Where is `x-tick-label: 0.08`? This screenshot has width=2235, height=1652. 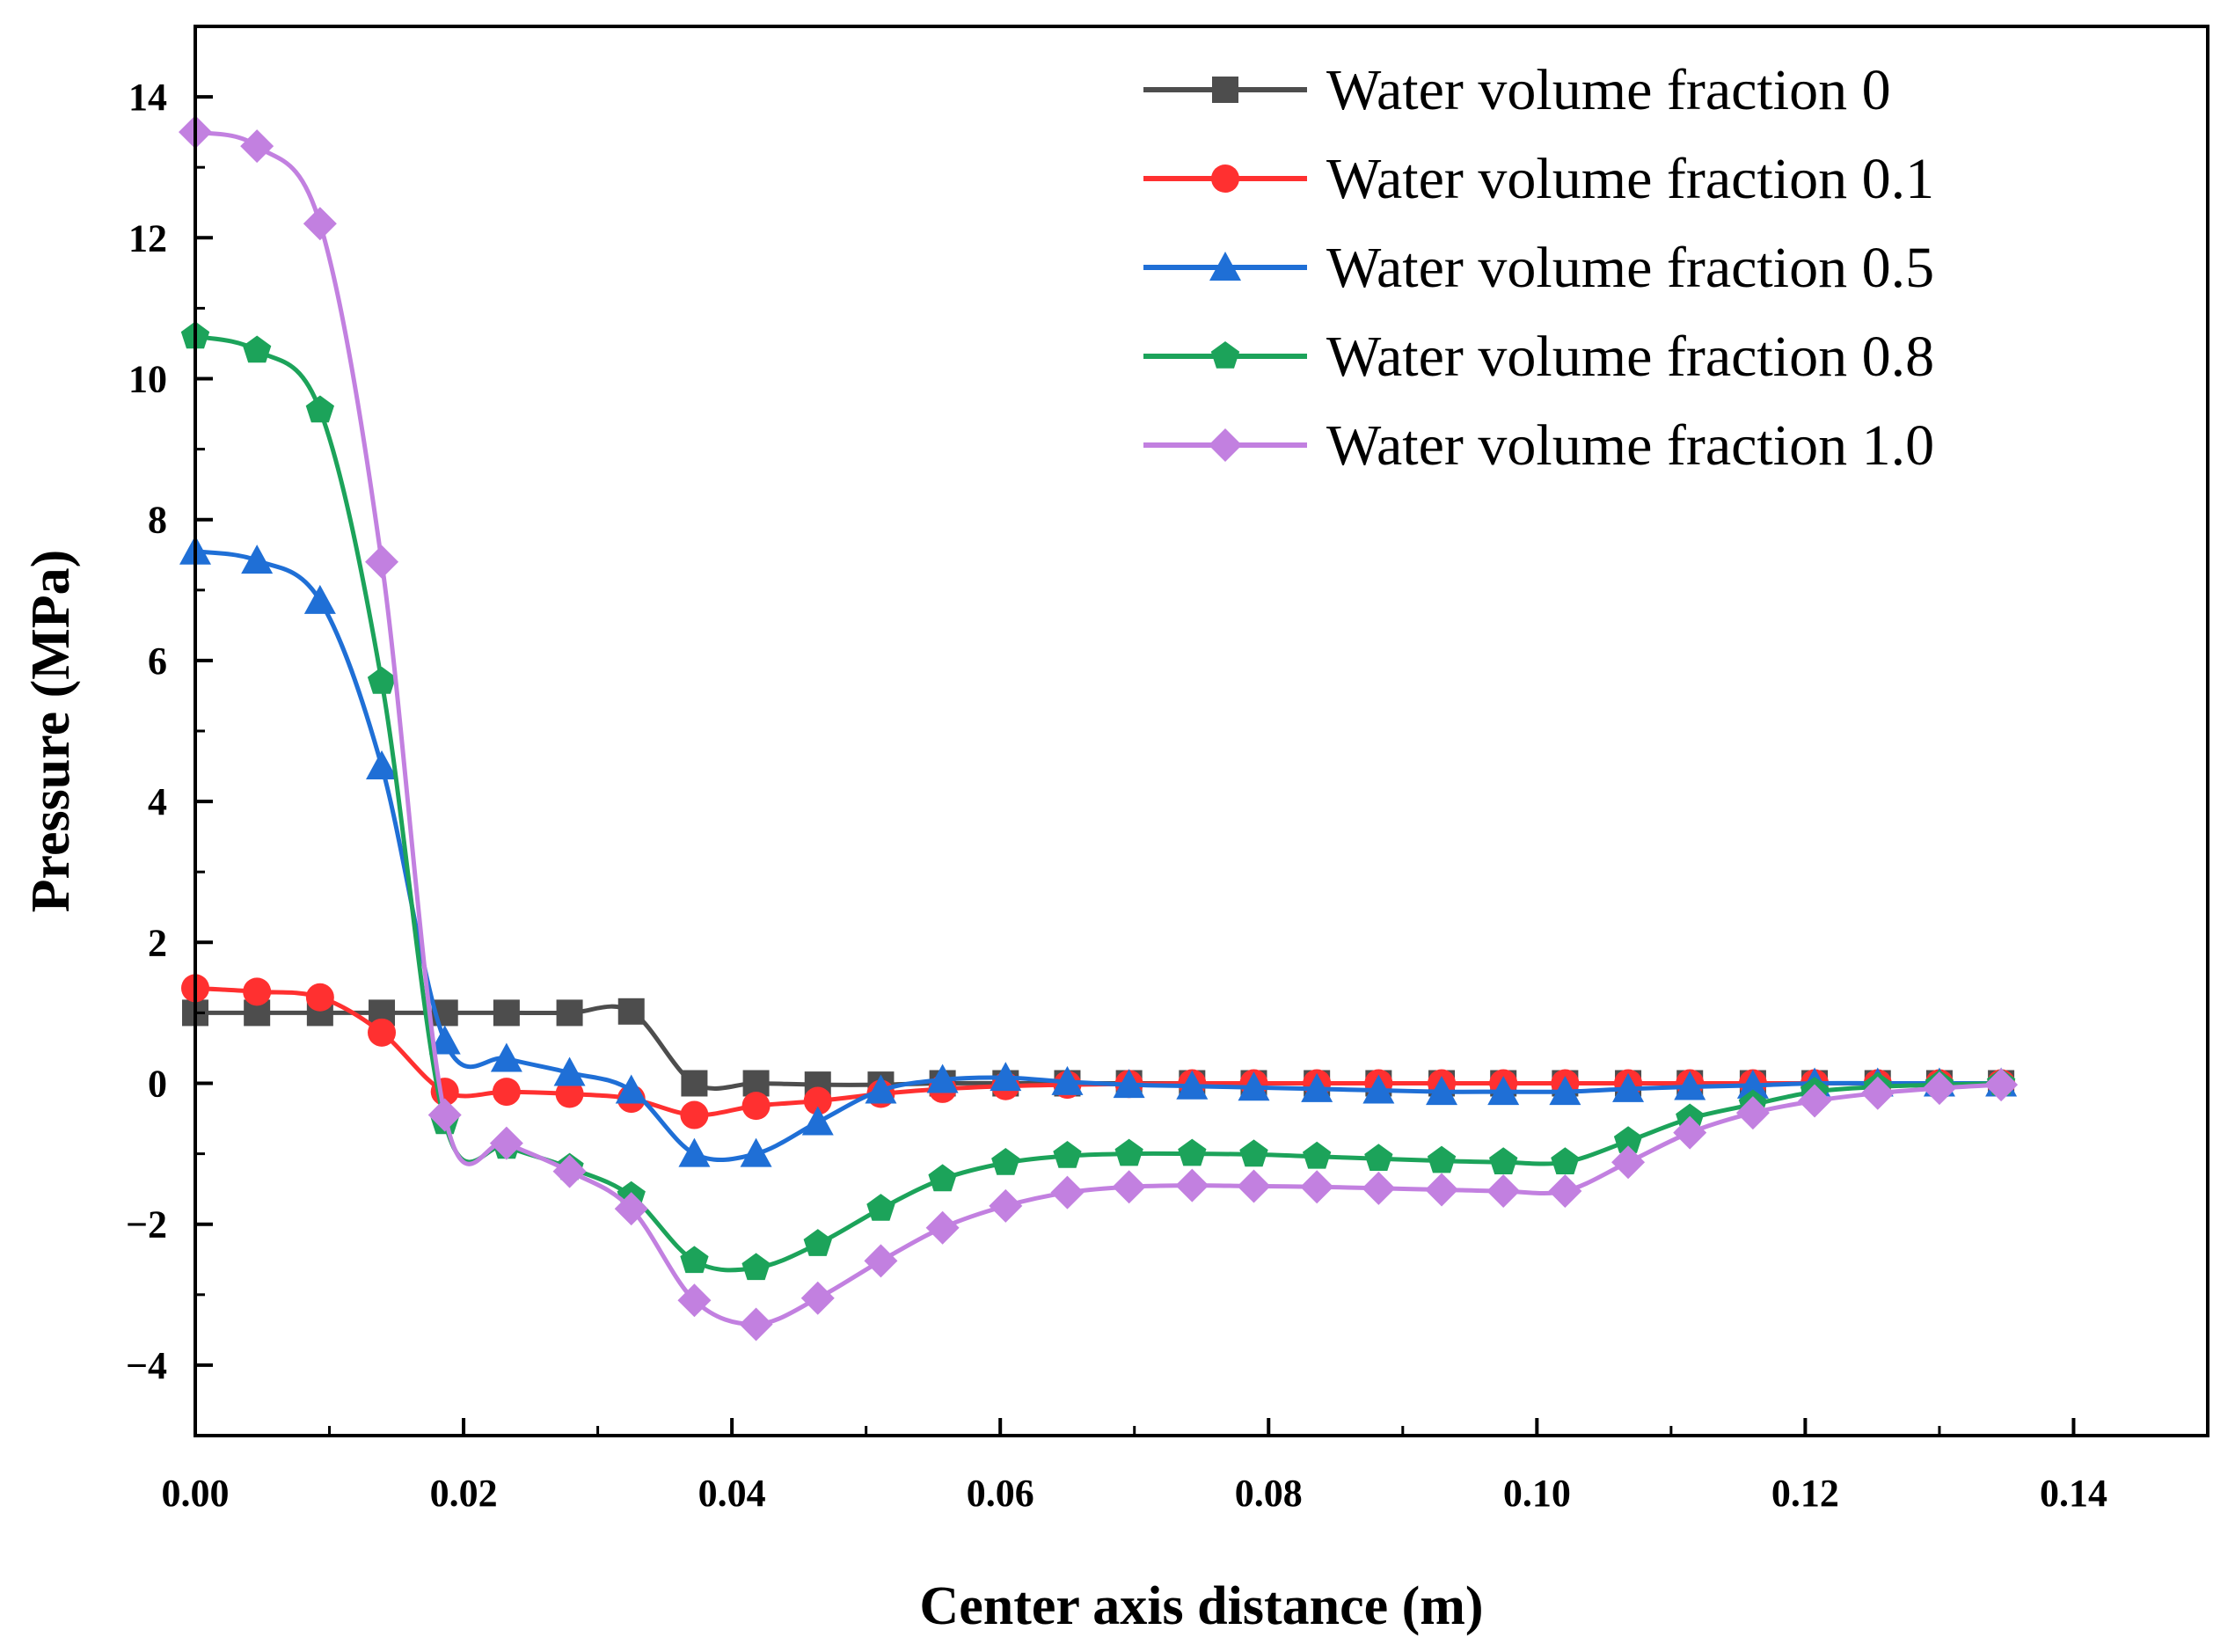 x-tick-label: 0.08 is located at coordinates (1269, 1493).